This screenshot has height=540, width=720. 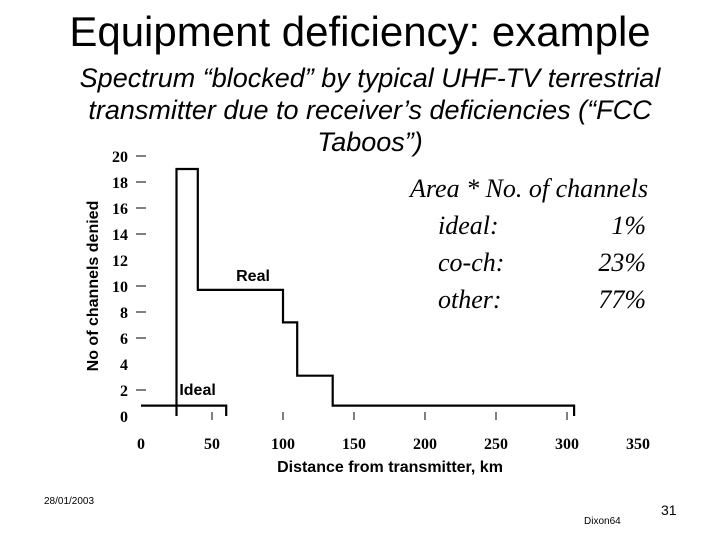 What do you see at coordinates (120, 235) in the screenshot?
I see `y-tick-label: 14` at bounding box center [120, 235].